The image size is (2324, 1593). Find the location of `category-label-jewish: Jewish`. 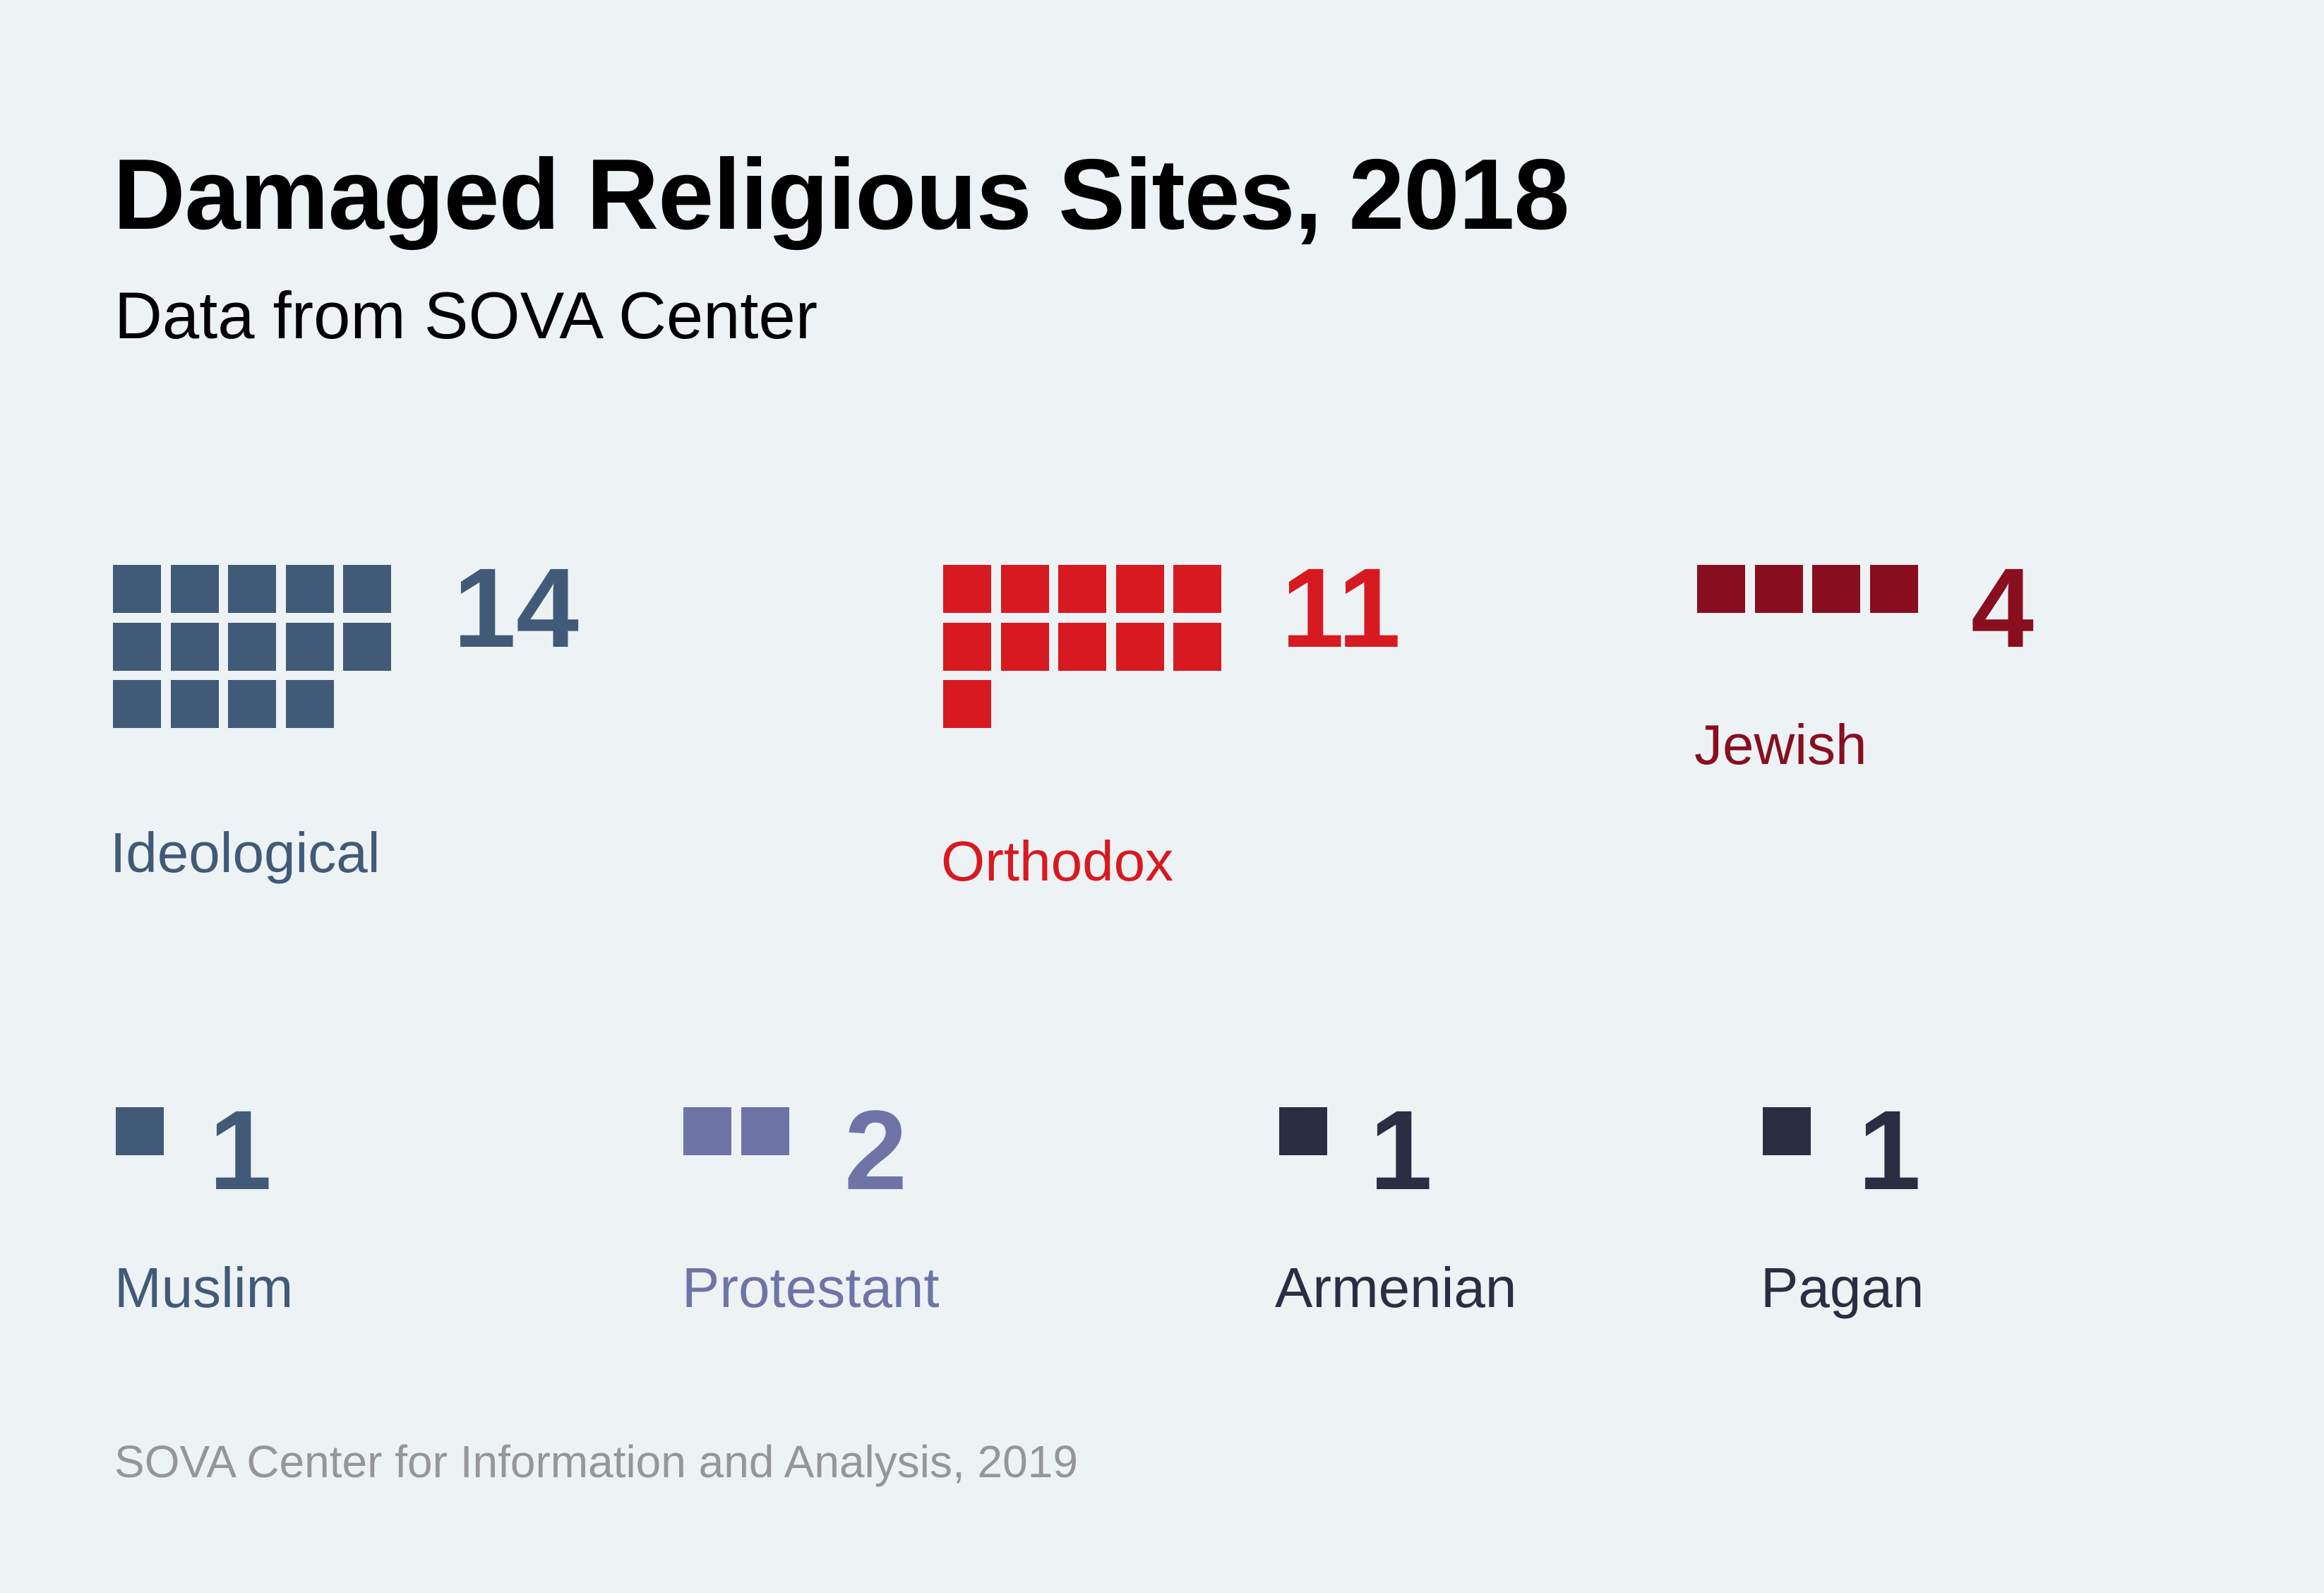

category-label-jewish: Jewish is located at coordinates (1780, 744).